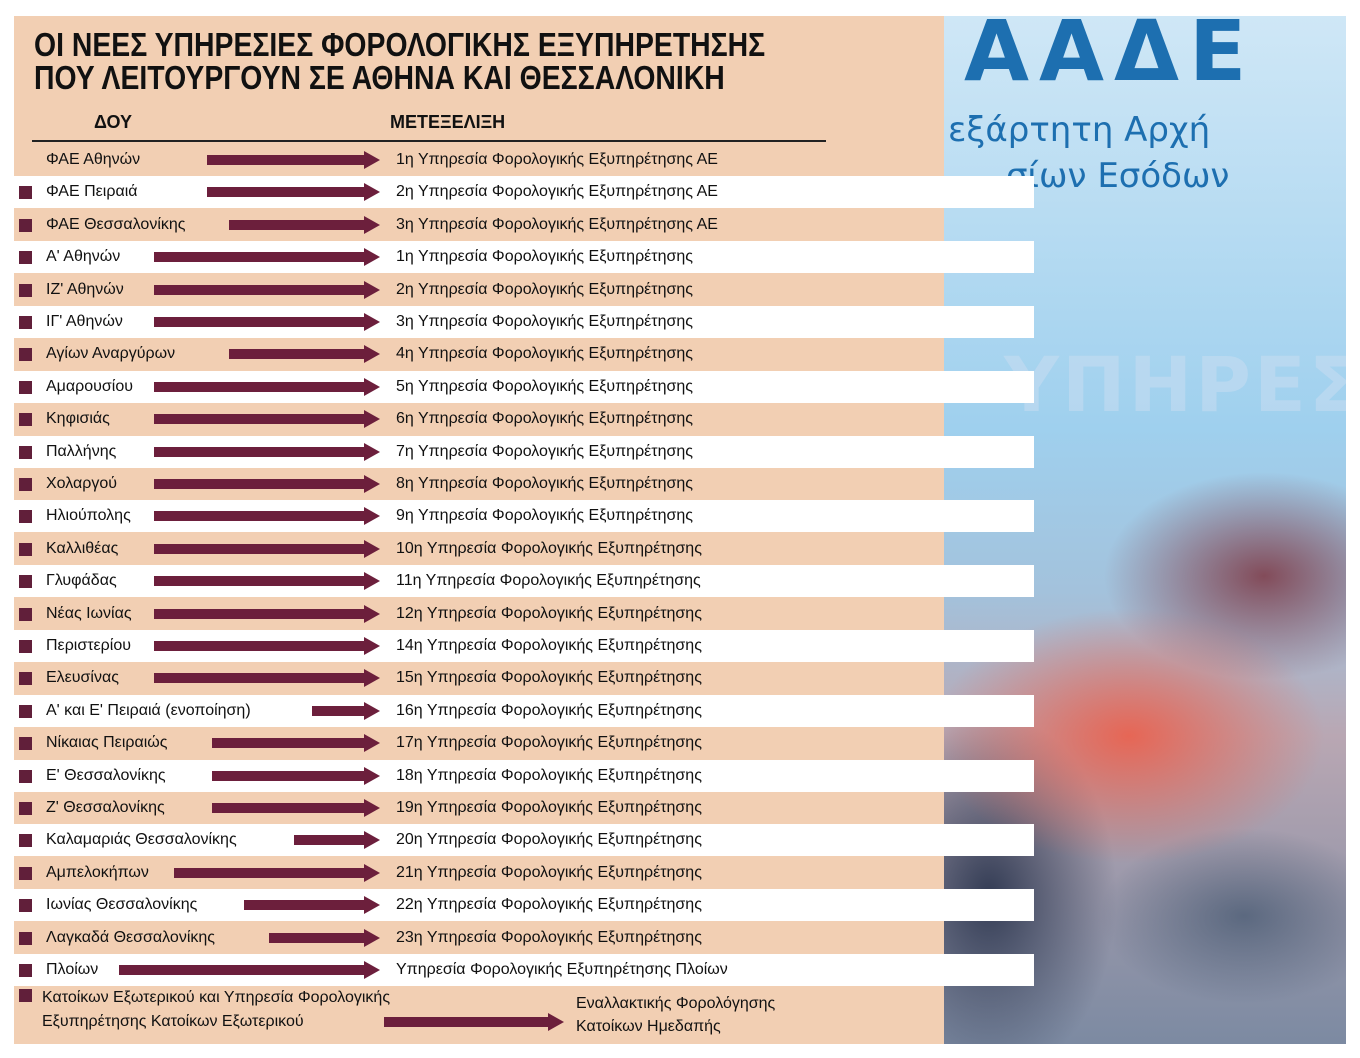 The image size is (1360, 1058). Describe the element at coordinates (88, 516) in the screenshot. I see `row-dou-name: Ηλιούπολης` at that location.